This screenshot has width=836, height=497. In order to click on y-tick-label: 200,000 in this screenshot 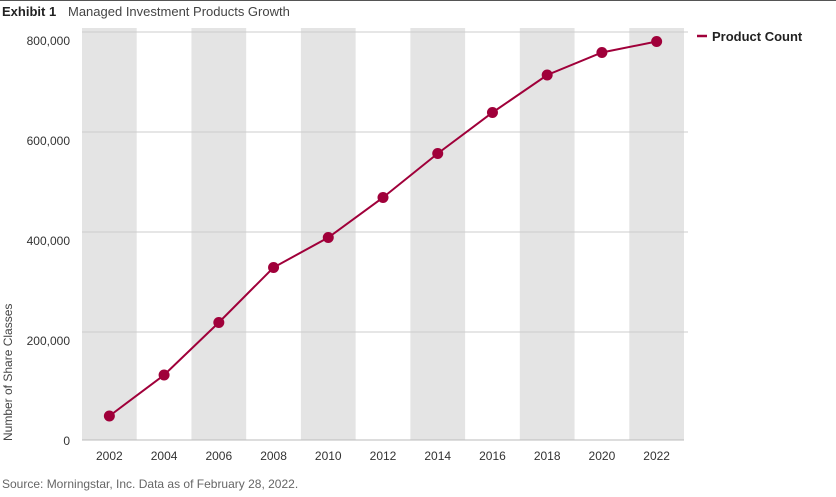, I will do `click(49, 341)`.